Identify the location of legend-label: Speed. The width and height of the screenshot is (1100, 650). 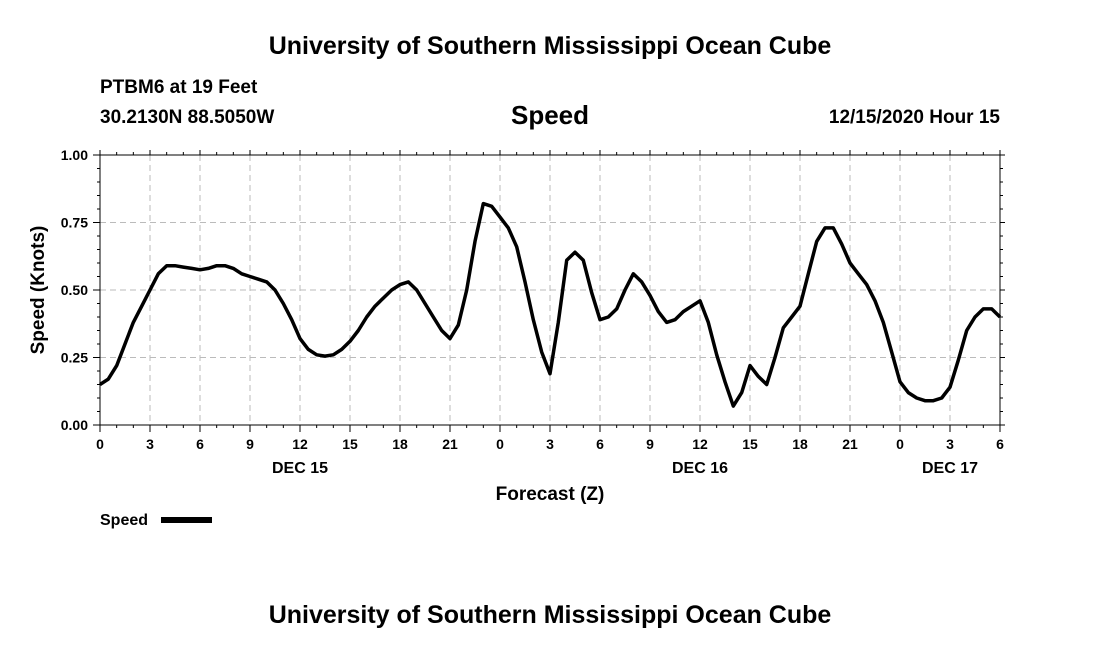
(124, 520).